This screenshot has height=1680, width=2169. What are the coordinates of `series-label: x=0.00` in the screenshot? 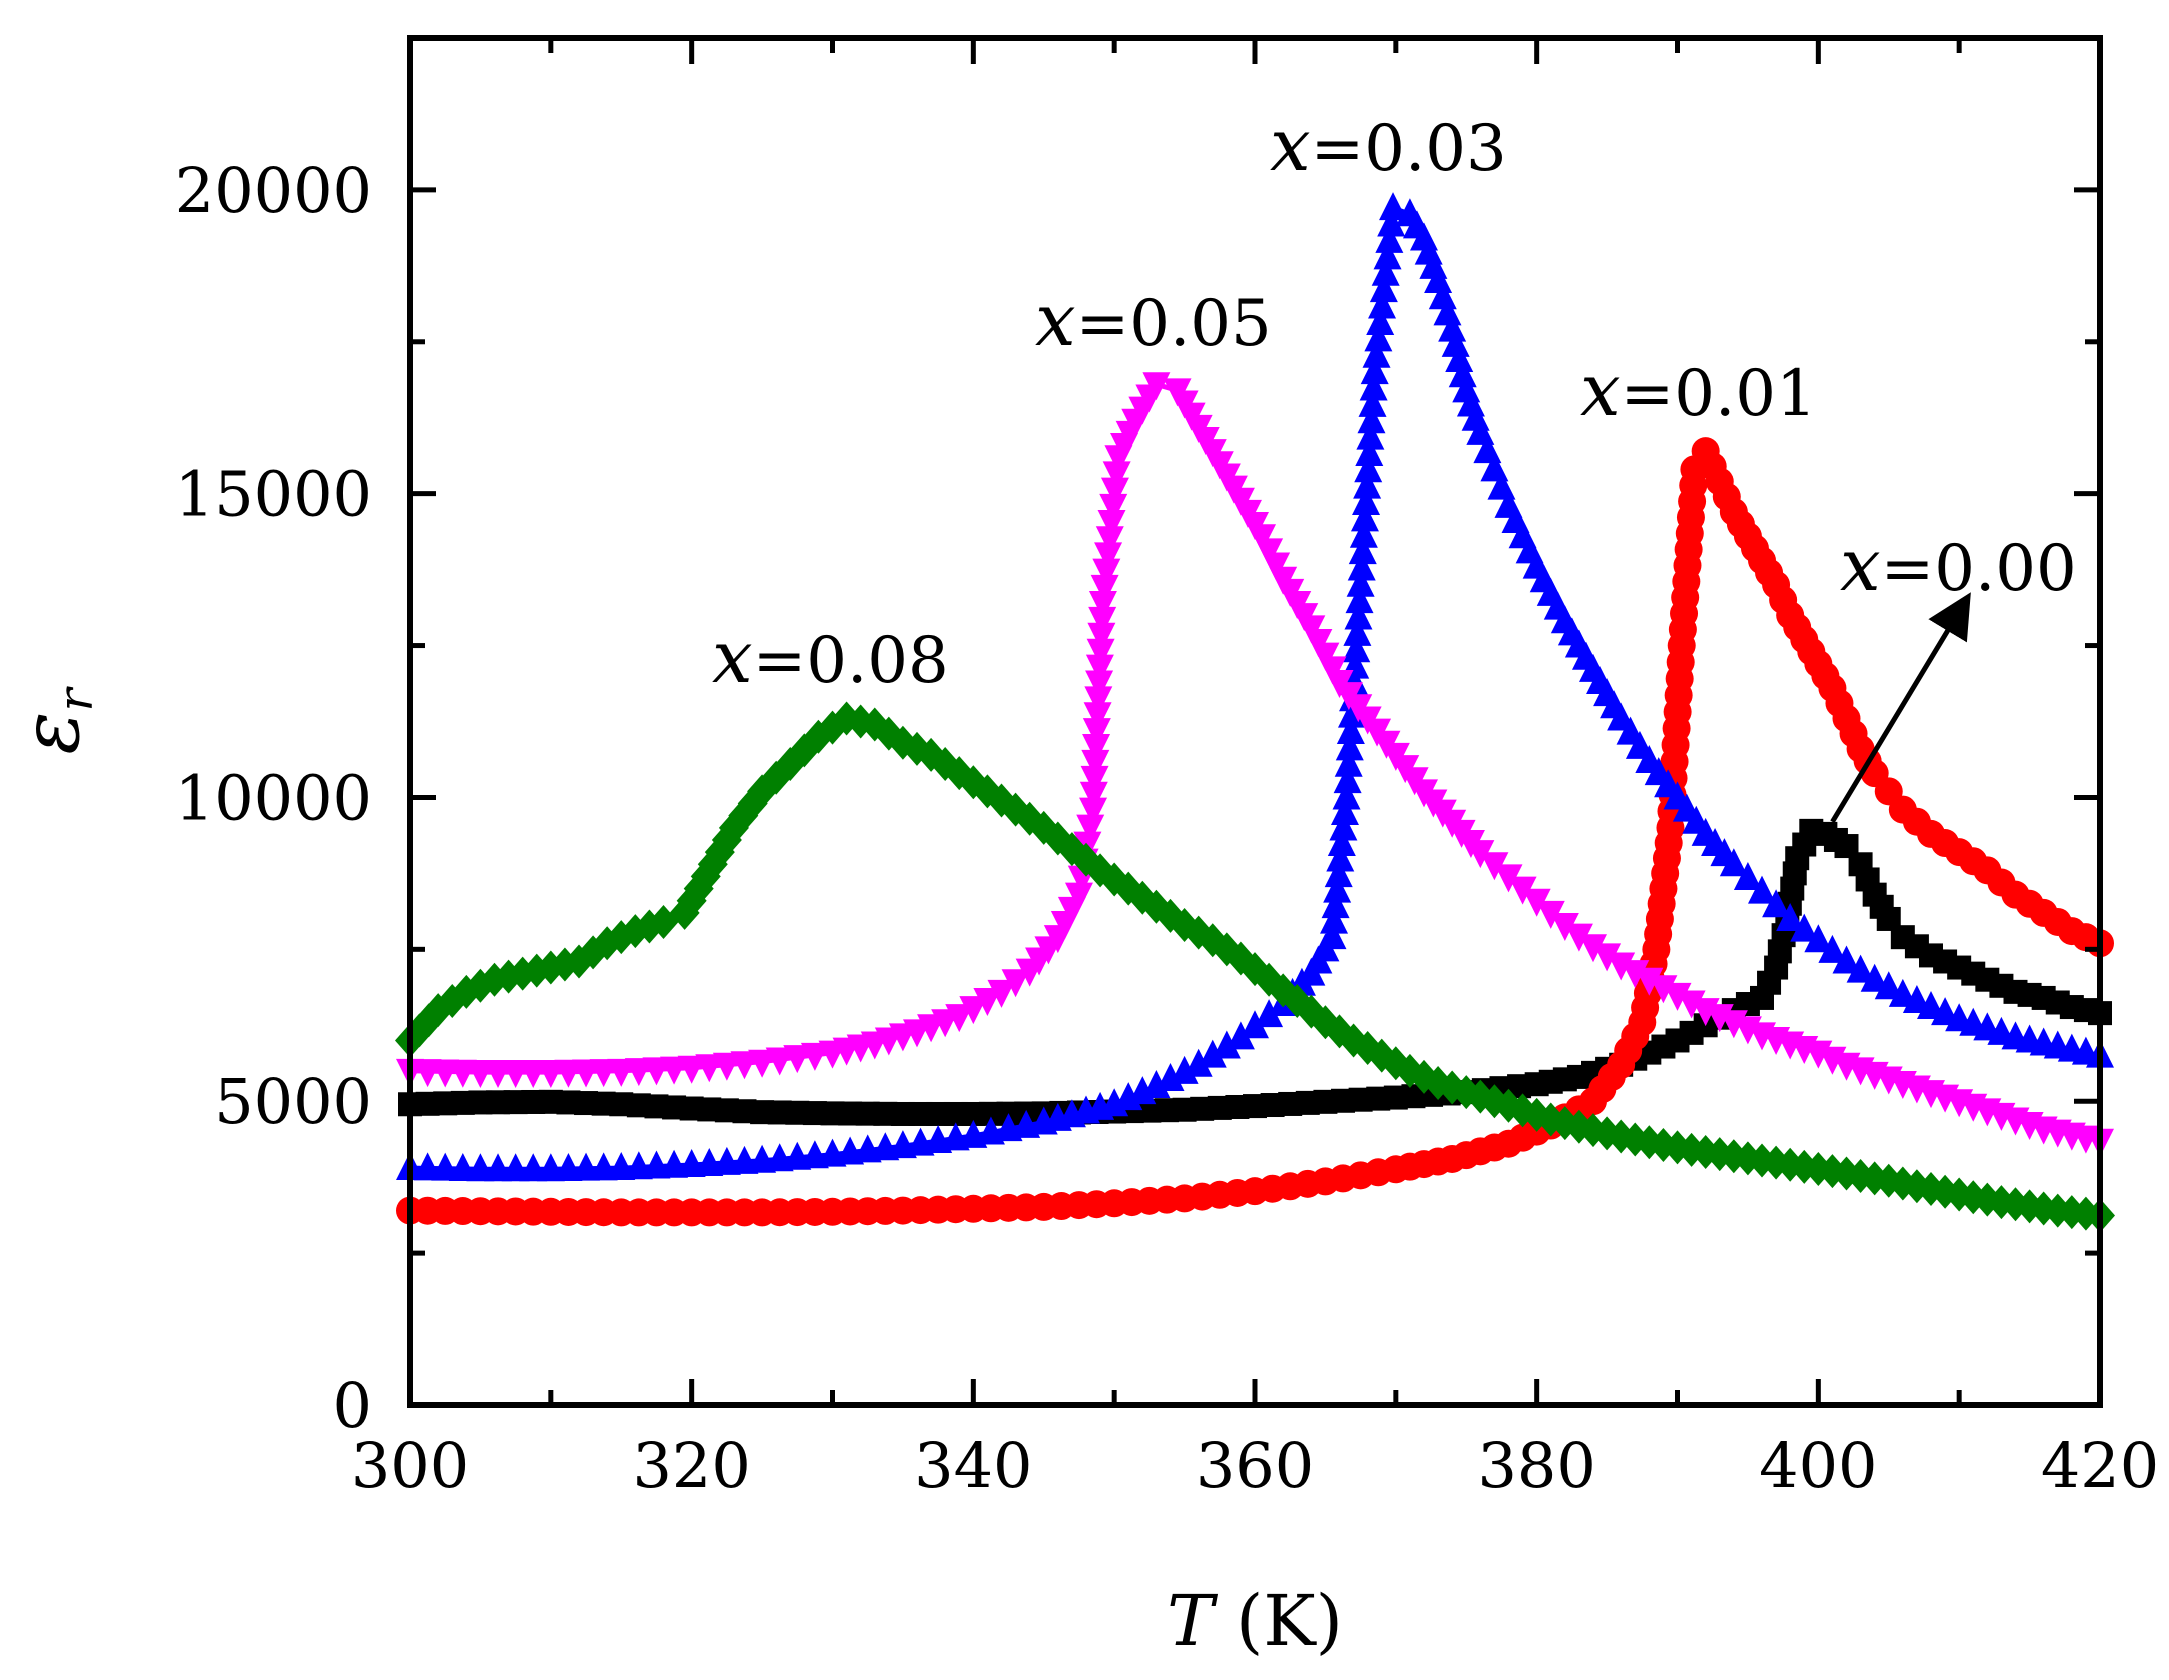 It's located at (1958, 565).